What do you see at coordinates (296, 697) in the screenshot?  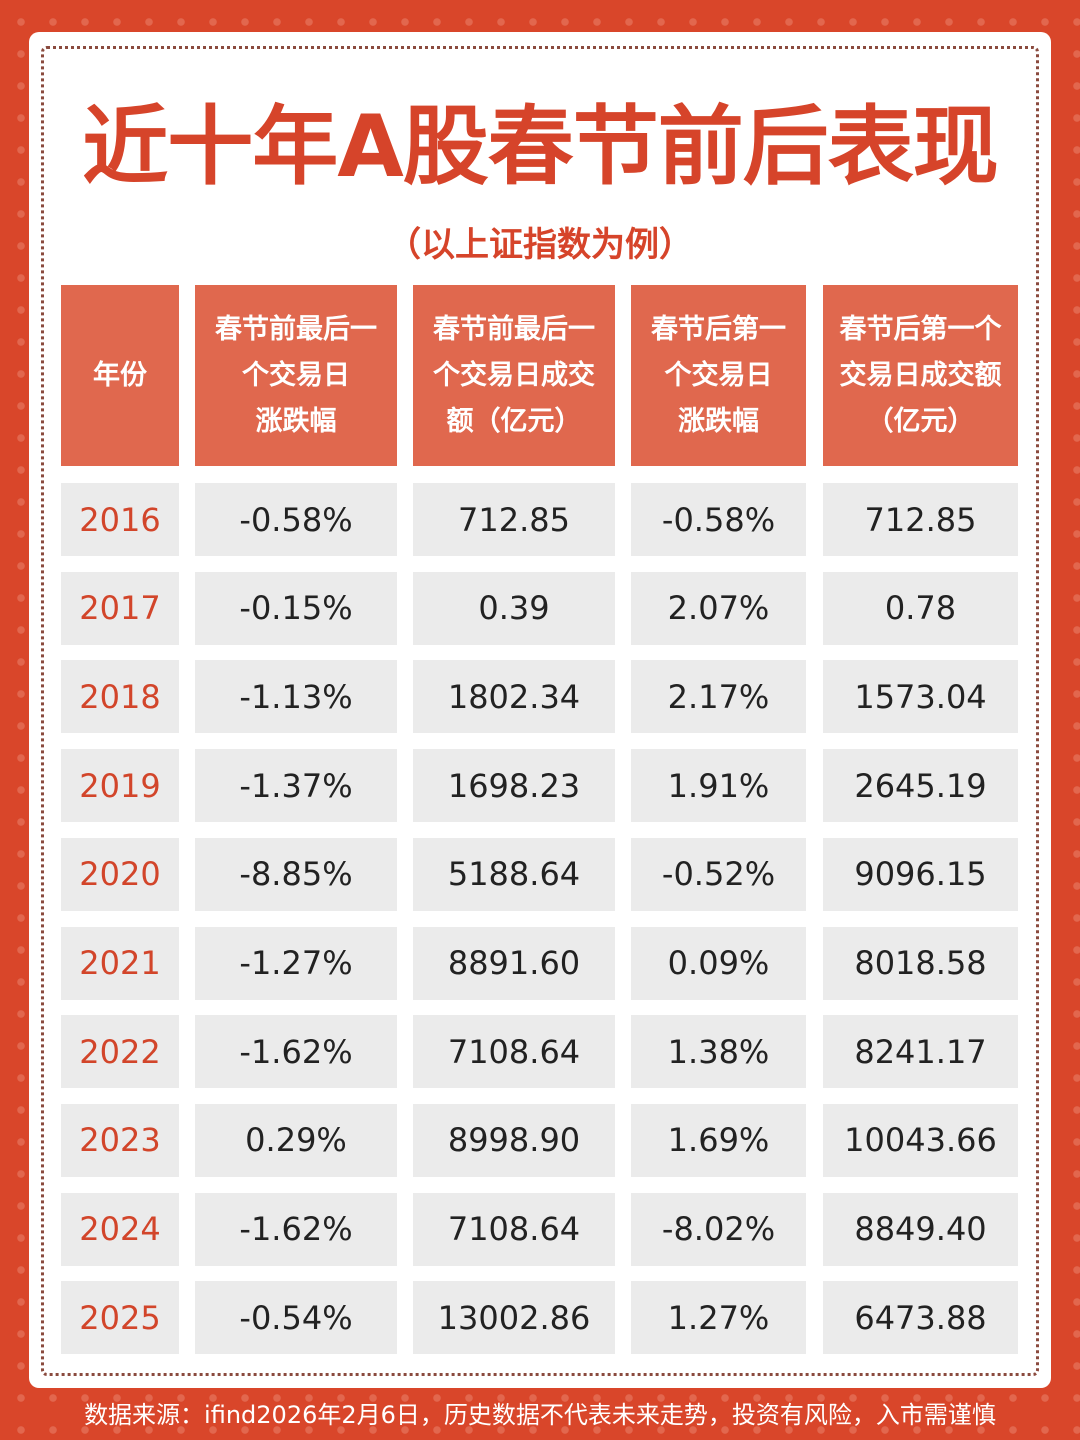 I see `table-cell: -1.13%` at bounding box center [296, 697].